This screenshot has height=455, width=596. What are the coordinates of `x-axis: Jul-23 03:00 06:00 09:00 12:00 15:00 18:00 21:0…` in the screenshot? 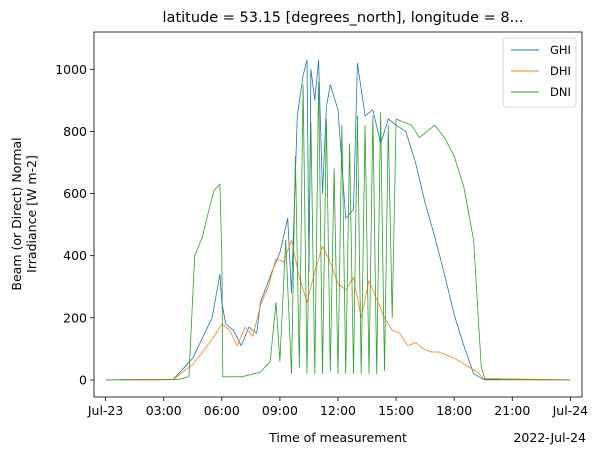 It's located at (337, 407).